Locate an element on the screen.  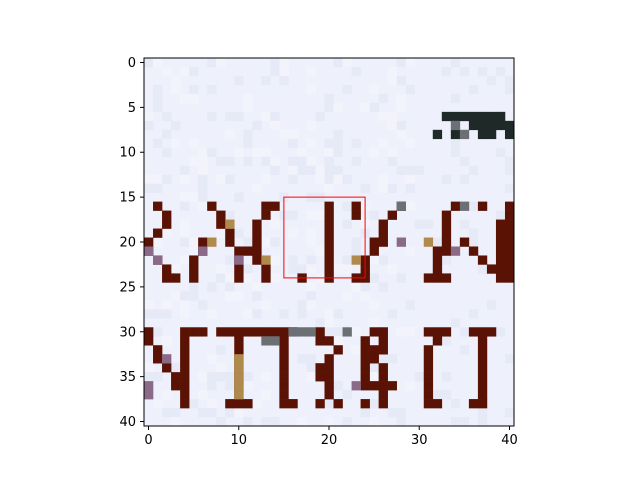
x-tick-label: 30 is located at coordinates (419, 440).